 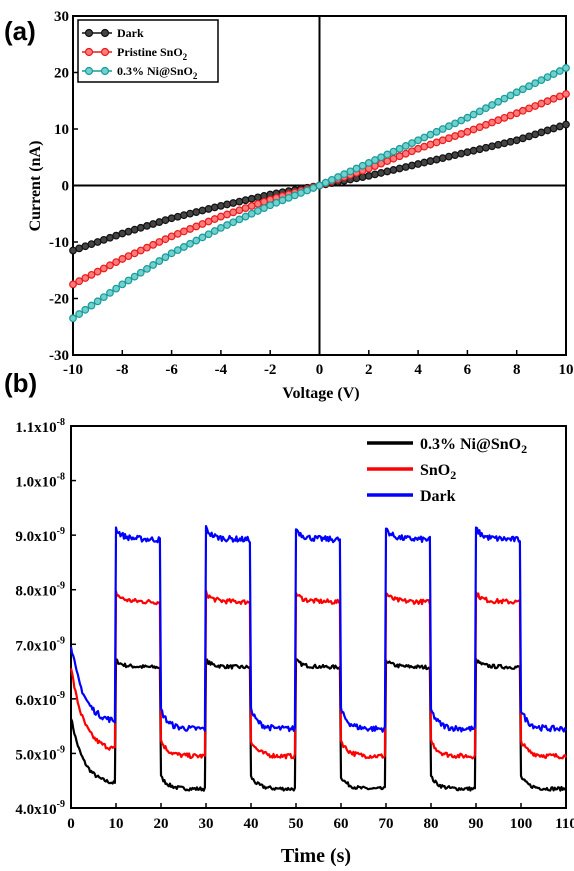 What do you see at coordinates (40, 481) in the screenshot?
I see `y-tick-label-b: 1.0x10⁻⁸` at bounding box center [40, 481].